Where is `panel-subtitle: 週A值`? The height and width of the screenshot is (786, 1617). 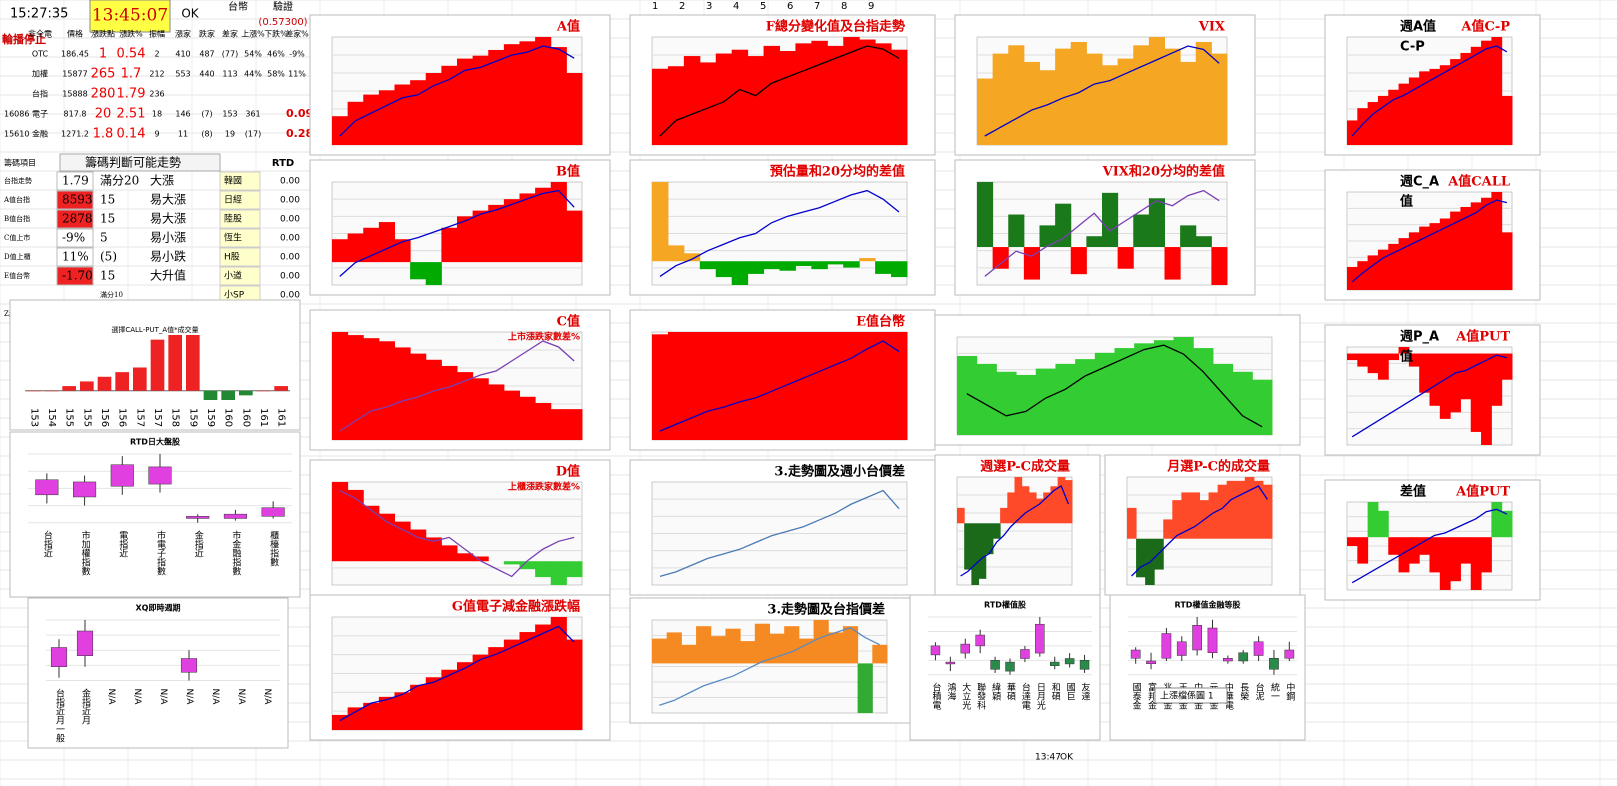 panel-subtitle: 週A值 is located at coordinates (1418, 27).